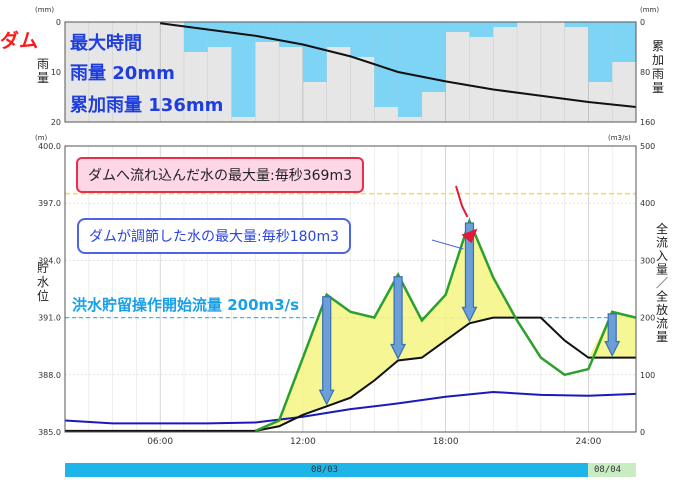 The image size is (677, 492). What do you see at coordinates (49, 203) in the screenshot?
I see `reservoir-left-tick: 397.0` at bounding box center [49, 203].